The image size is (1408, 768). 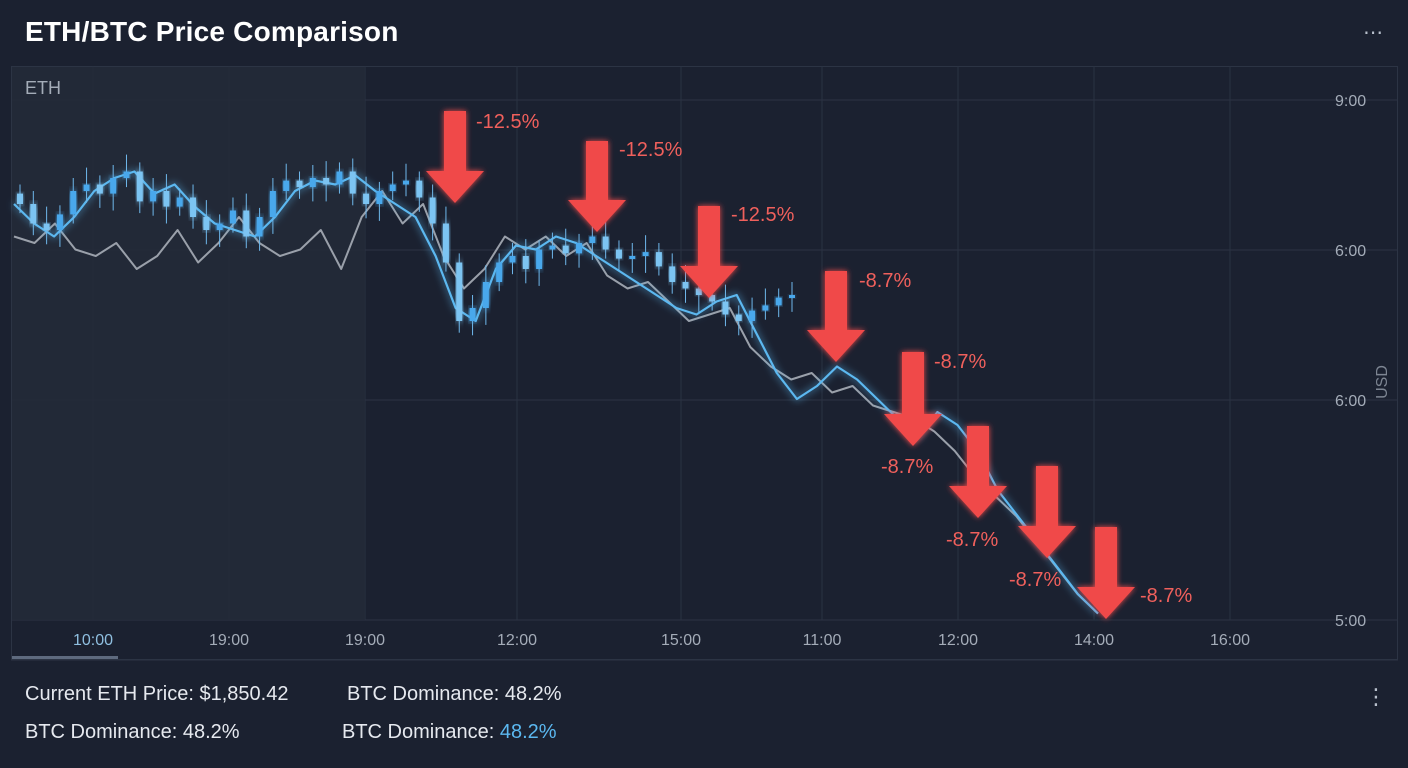 What do you see at coordinates (406, 246) in the screenshot?
I see `eth-candles` at bounding box center [406, 246].